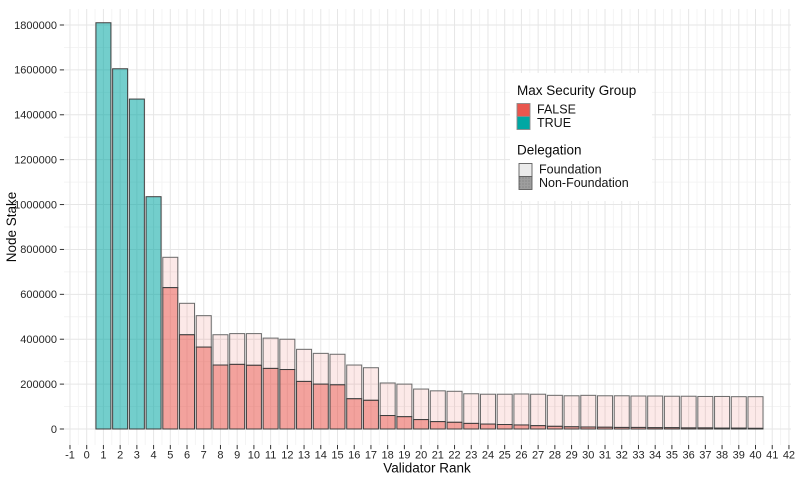  What do you see at coordinates (137, 456) in the screenshot?
I see `x-tick-label: 3` at bounding box center [137, 456].